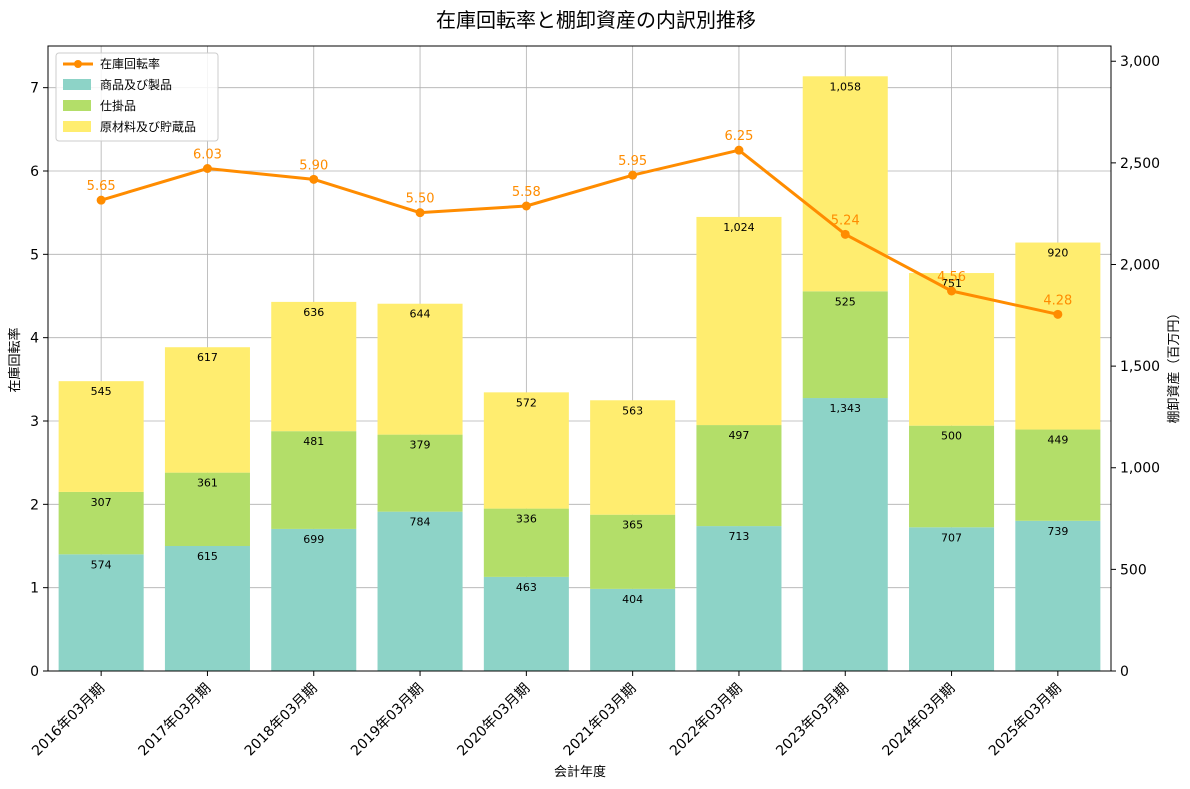 The image size is (1190, 789). What do you see at coordinates (420, 522) in the screenshot?
I see `bar-value-label: 784` at bounding box center [420, 522].